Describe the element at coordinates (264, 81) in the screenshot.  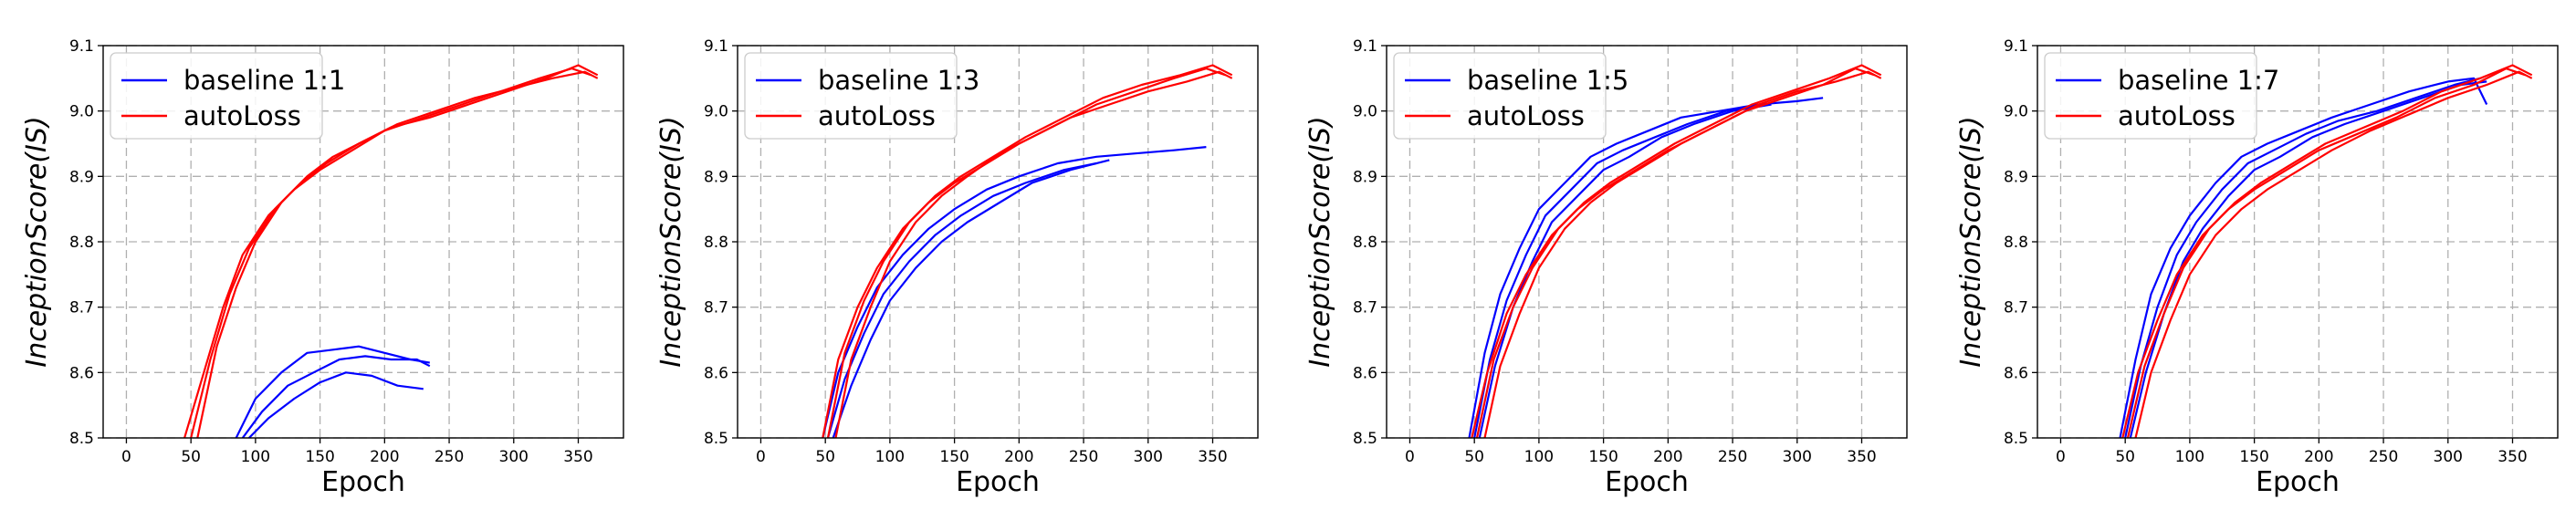
I see `legend-label: baseline 1:1` at that location.